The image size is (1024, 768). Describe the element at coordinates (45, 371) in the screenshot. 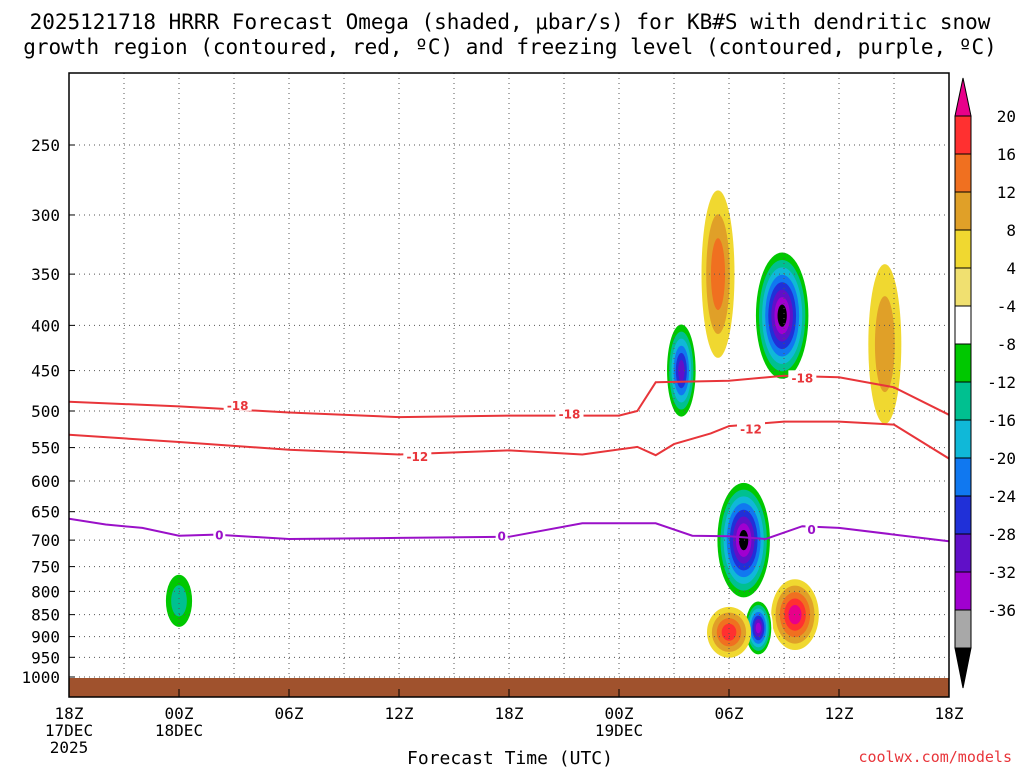

I see `y-tick-label: 450` at that location.